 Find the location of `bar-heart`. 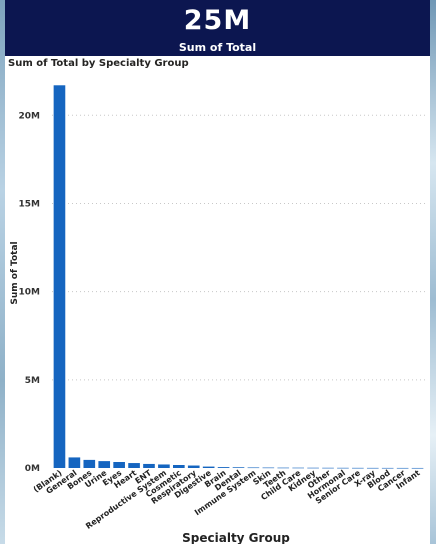

bar-heart is located at coordinates (134, 465).